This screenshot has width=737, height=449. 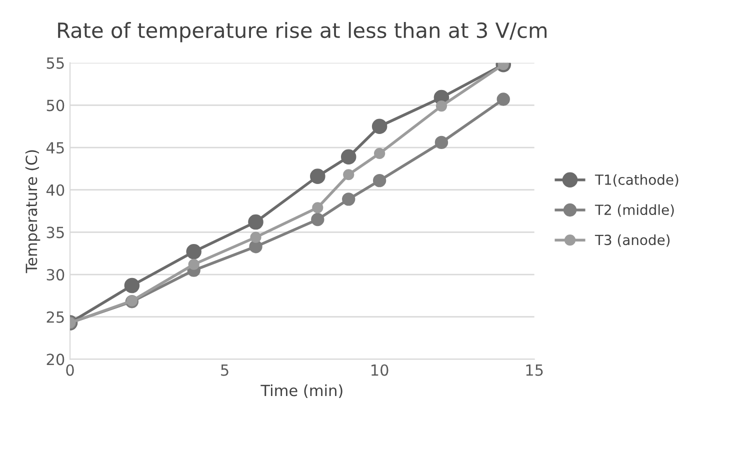 I want to click on x-tick-label: 10, so click(x=380, y=370).